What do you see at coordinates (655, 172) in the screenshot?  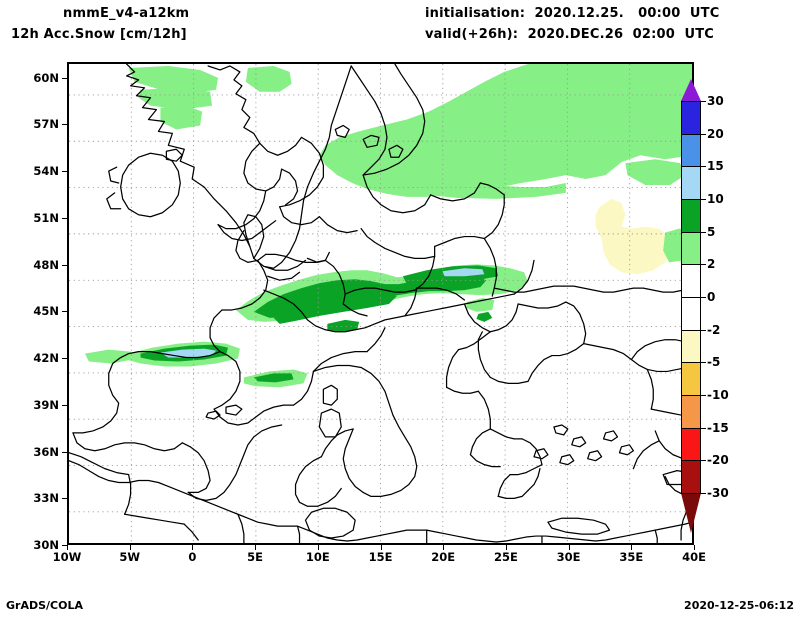 I see `snow-region-northeast-patch` at bounding box center [655, 172].